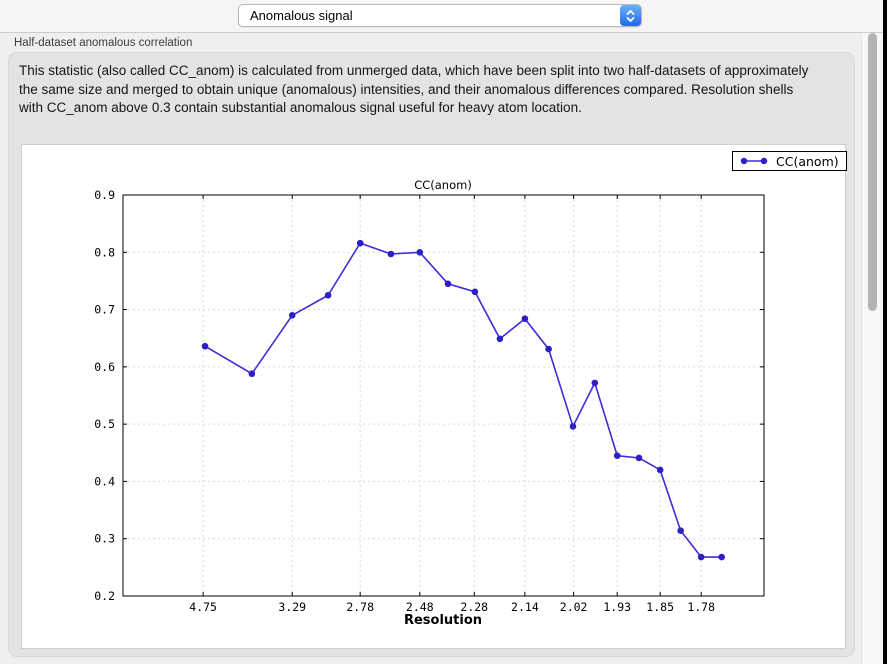  Describe the element at coordinates (420, 607) in the screenshot. I see `svg-text: 2.48` at that location.